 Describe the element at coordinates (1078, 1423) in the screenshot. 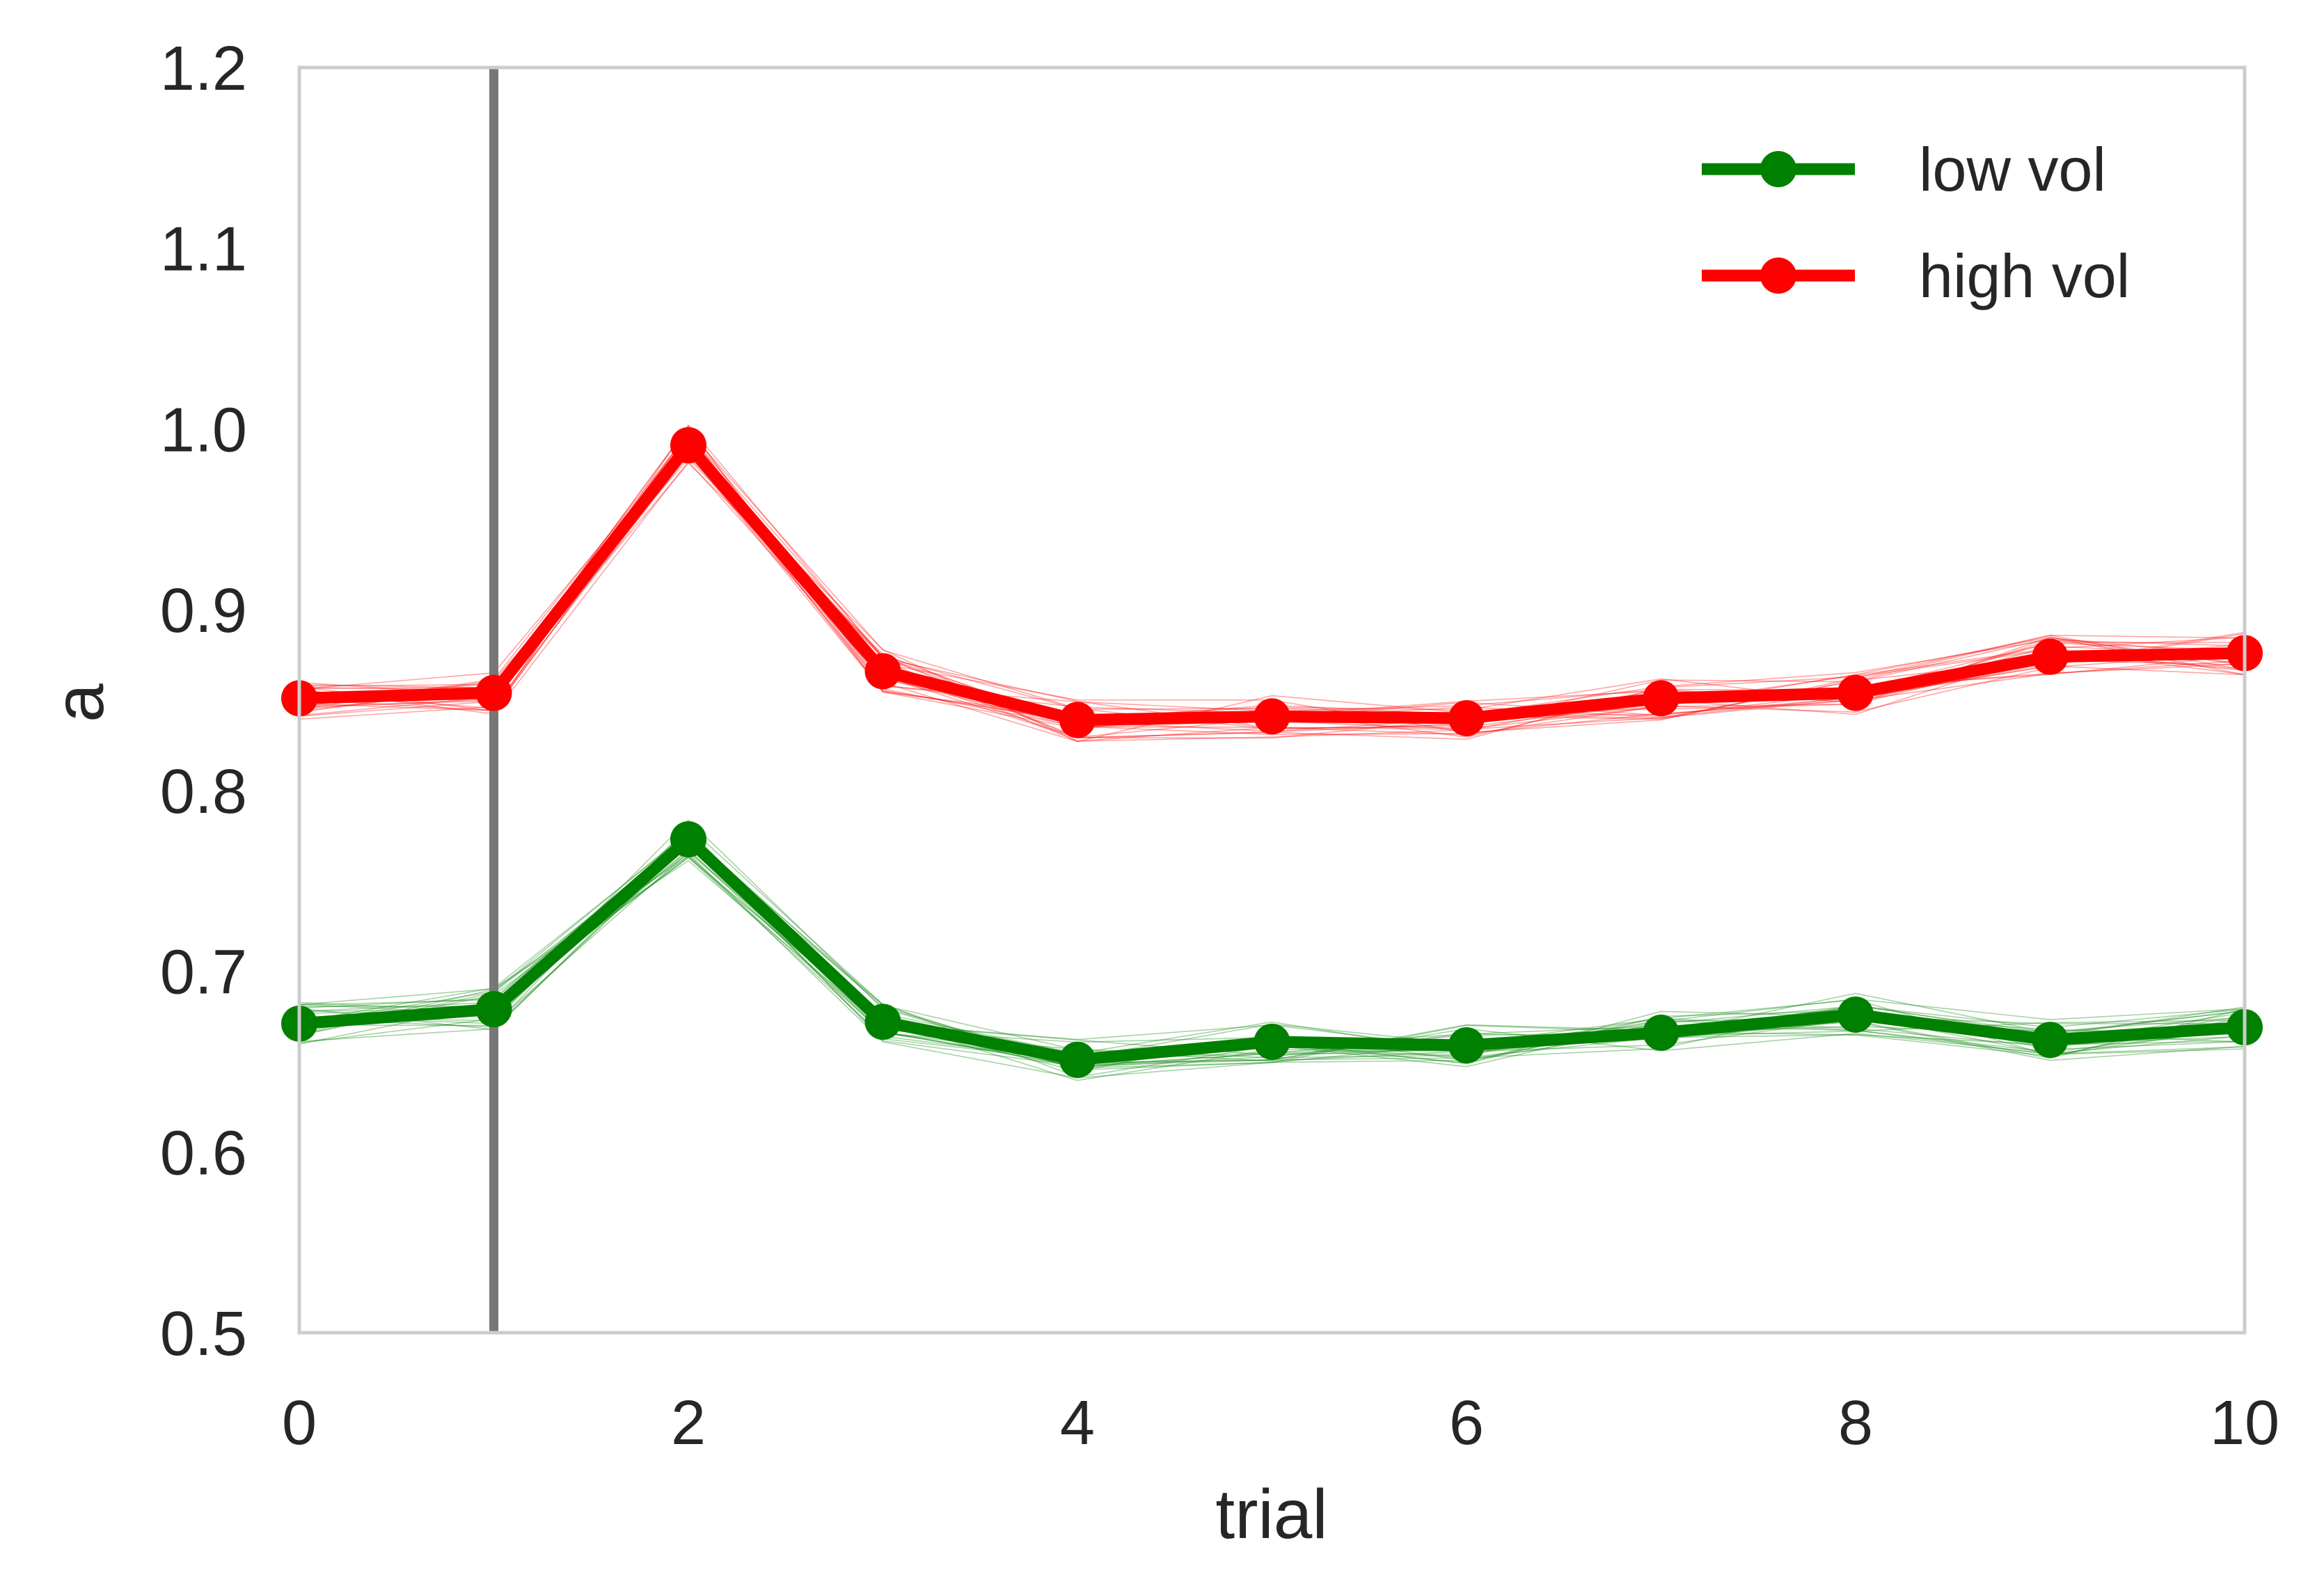

I see `x-tick-label: 4` at that location.